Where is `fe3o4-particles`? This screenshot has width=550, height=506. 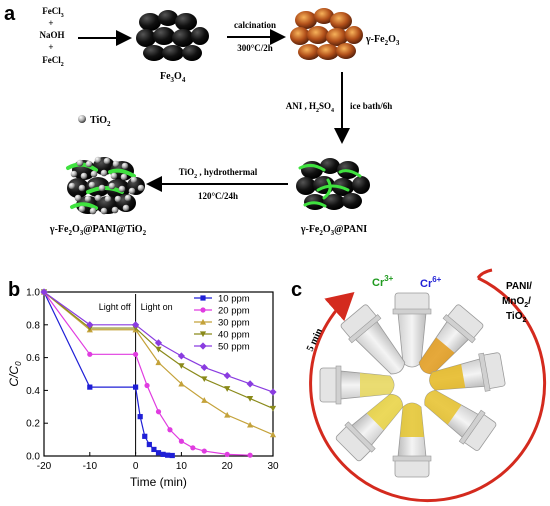
fe3o4-particles is located at coordinates (172, 35).